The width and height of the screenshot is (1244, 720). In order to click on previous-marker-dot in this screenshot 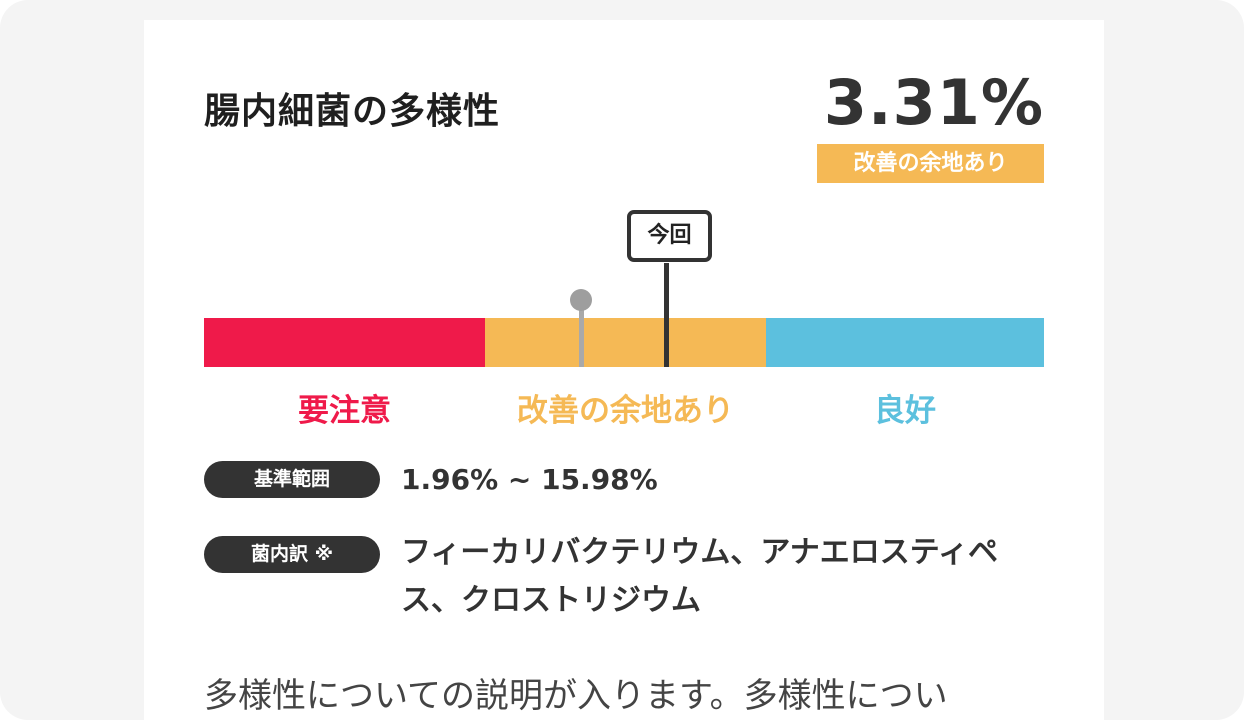, I will do `click(581, 300)`.